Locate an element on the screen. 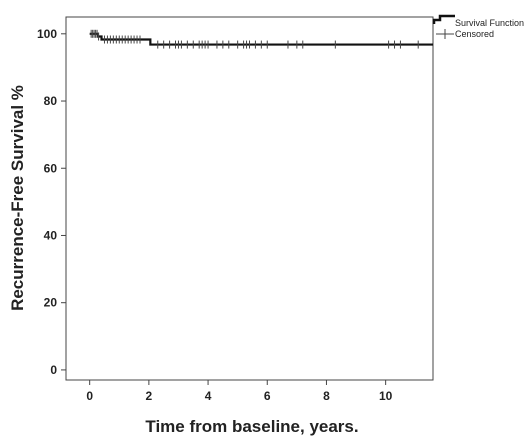 This screenshot has height=436, width=532. x-tick-label: 8 is located at coordinates (326, 396).